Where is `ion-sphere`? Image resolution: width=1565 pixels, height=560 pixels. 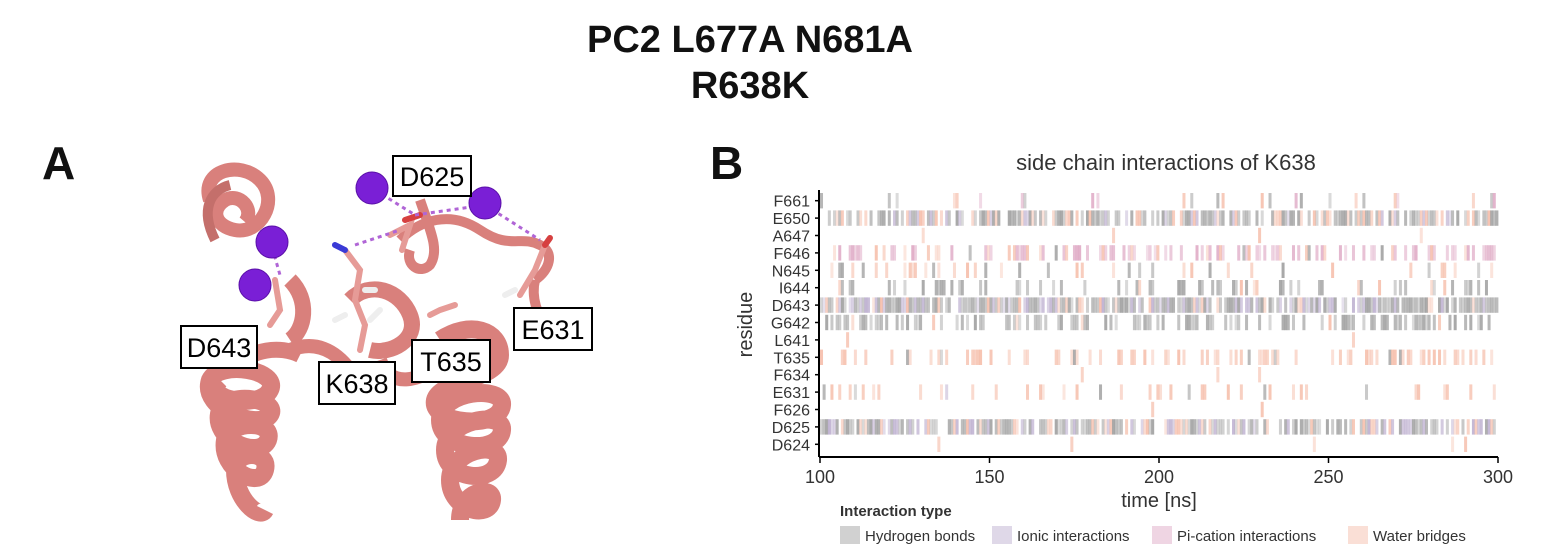
ion-sphere is located at coordinates (255, 285).